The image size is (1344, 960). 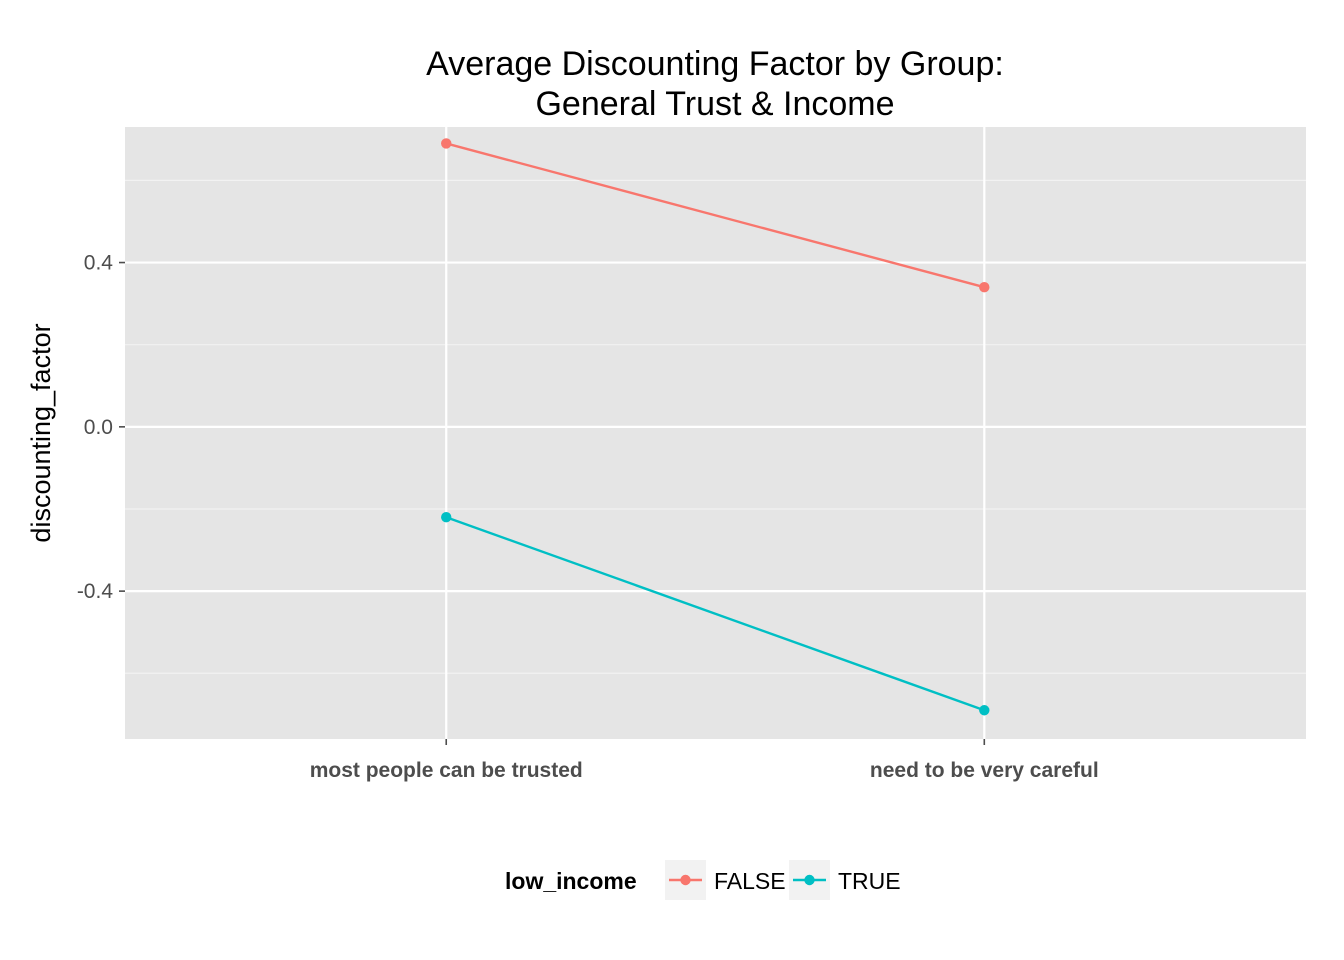 What do you see at coordinates (714, 104) in the screenshot?
I see `chart-title-line-2: General Trust & Income` at bounding box center [714, 104].